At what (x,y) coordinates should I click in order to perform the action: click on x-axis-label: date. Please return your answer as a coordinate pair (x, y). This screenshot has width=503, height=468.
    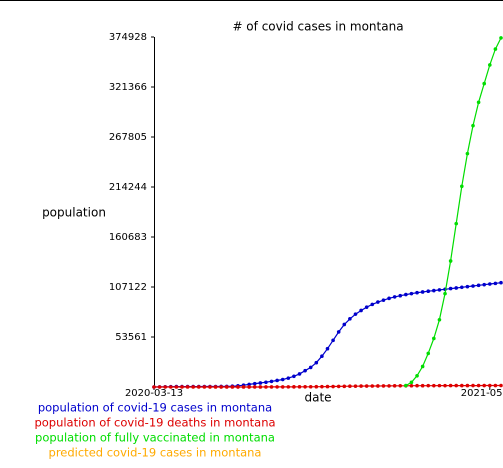
    Looking at the image, I should click on (317, 398).